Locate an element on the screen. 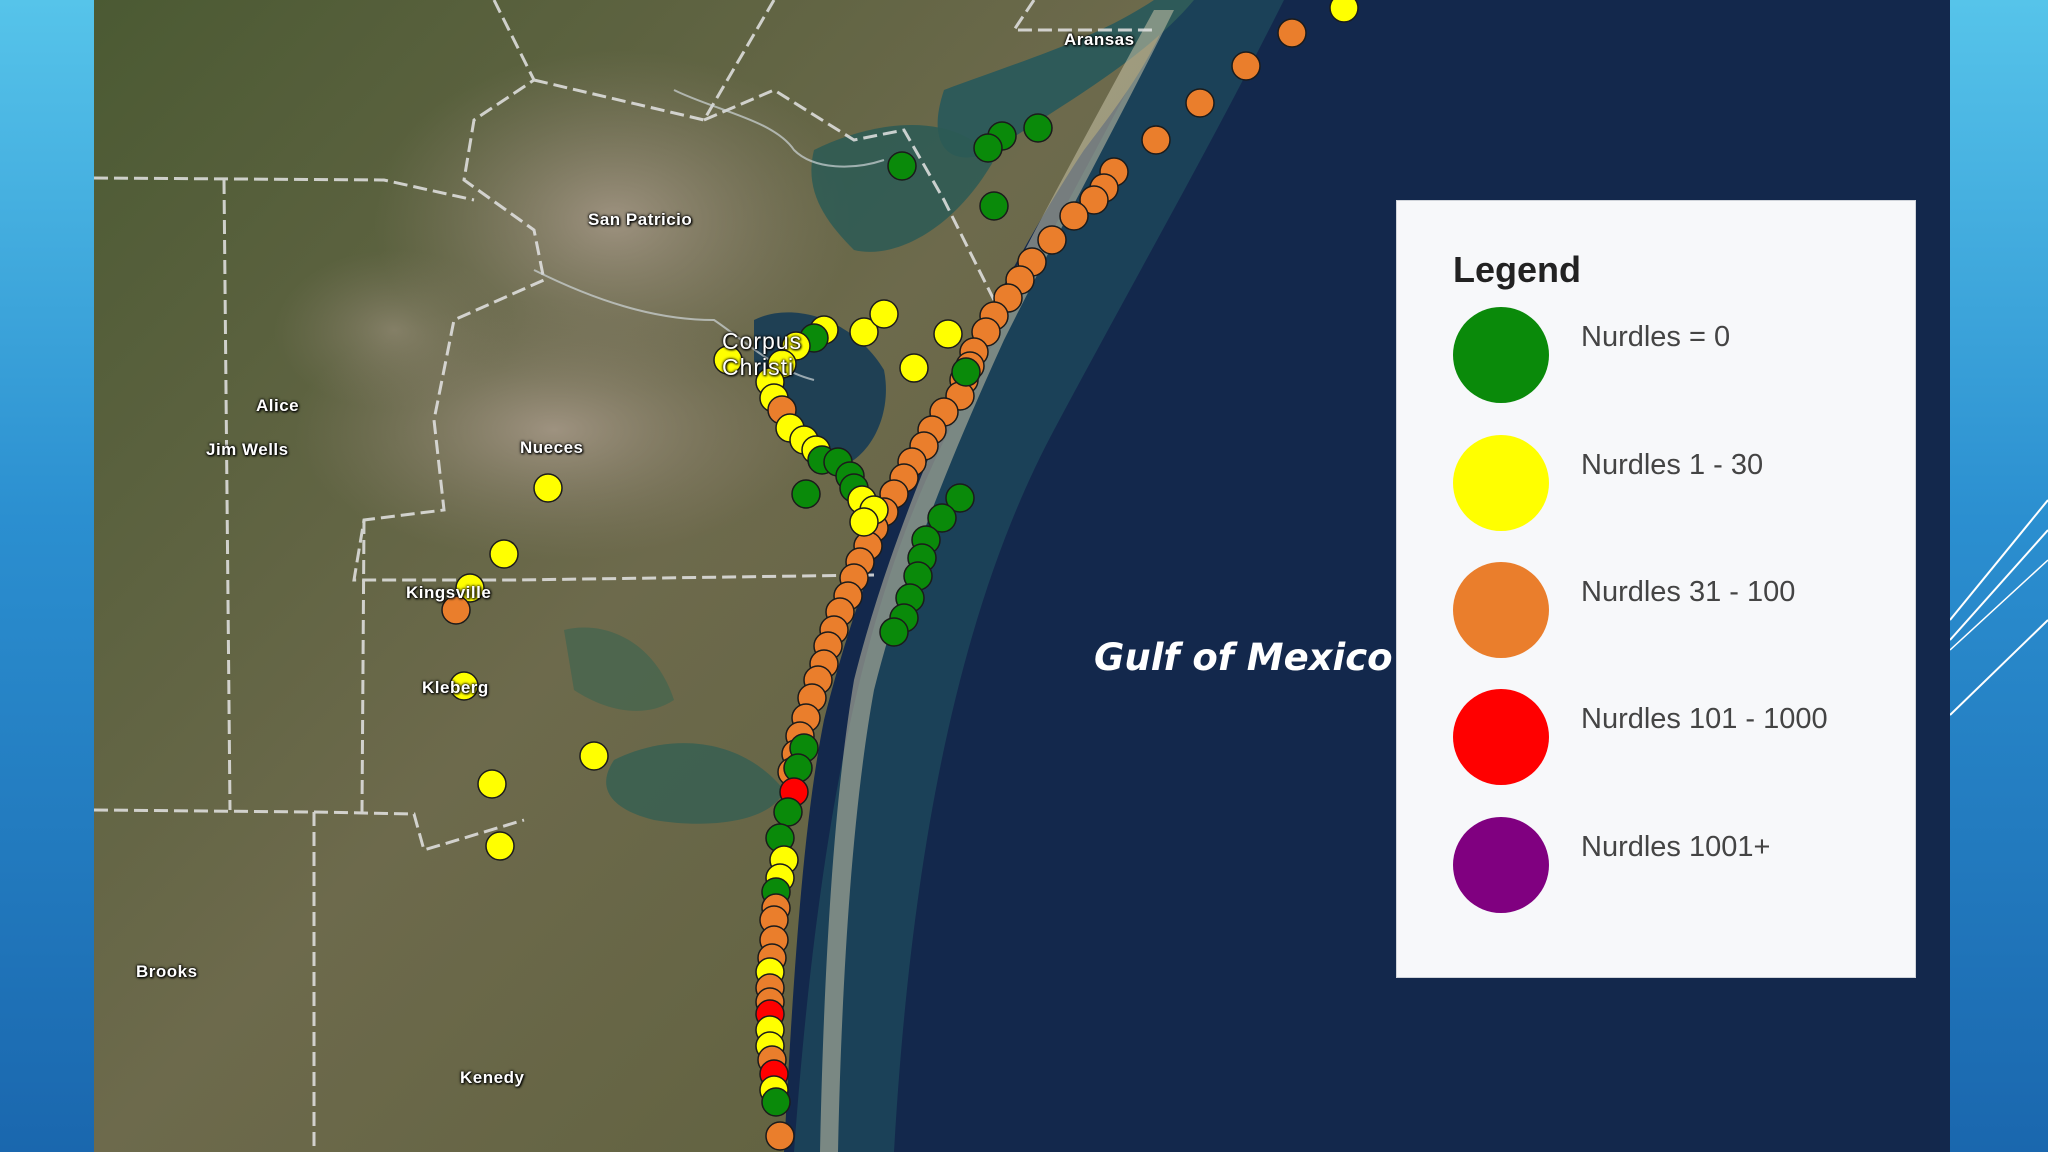  legend-item-101-1000: Nurdles 101 - 1000 is located at coordinates (1673, 739).